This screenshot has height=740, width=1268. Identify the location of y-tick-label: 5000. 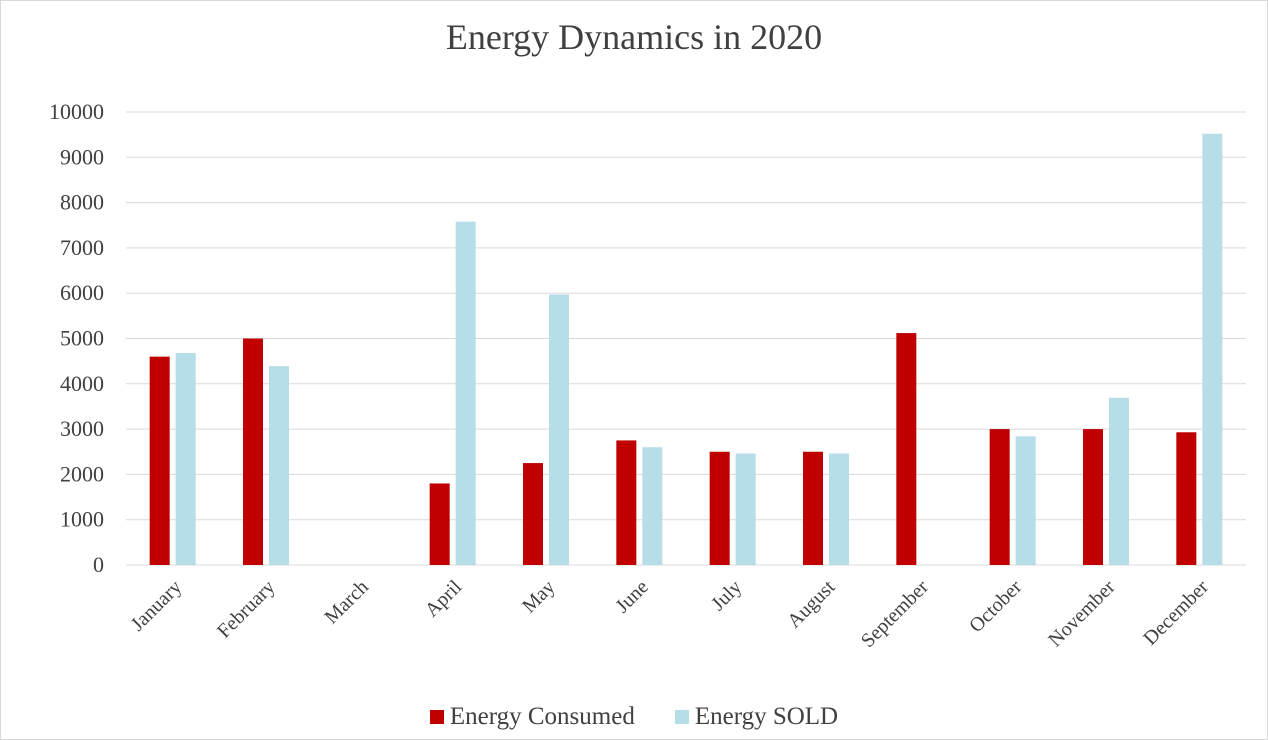
(82, 338).